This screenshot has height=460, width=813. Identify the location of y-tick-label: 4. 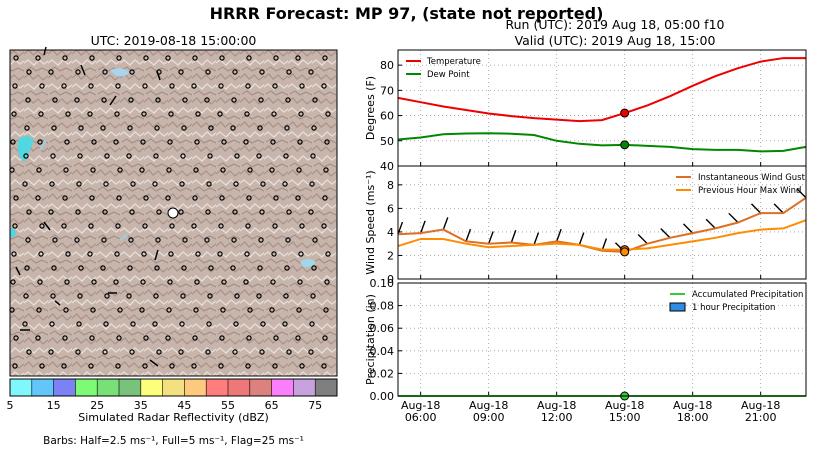
(390, 232).